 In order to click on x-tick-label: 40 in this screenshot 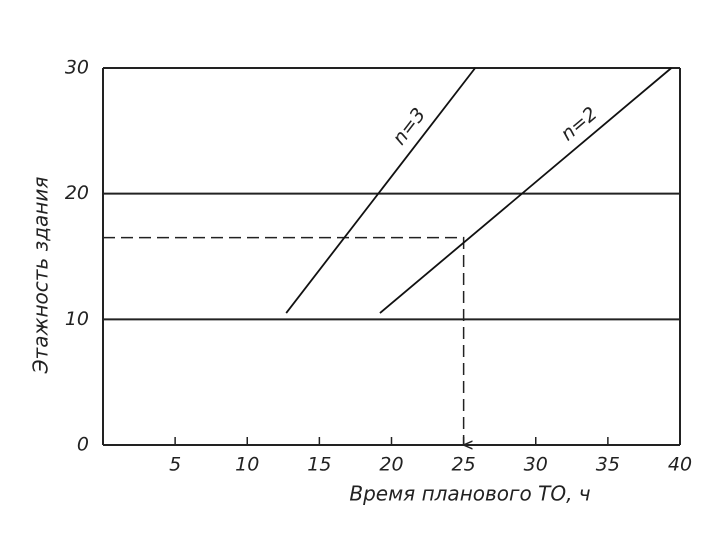, I will do `click(680, 465)`.